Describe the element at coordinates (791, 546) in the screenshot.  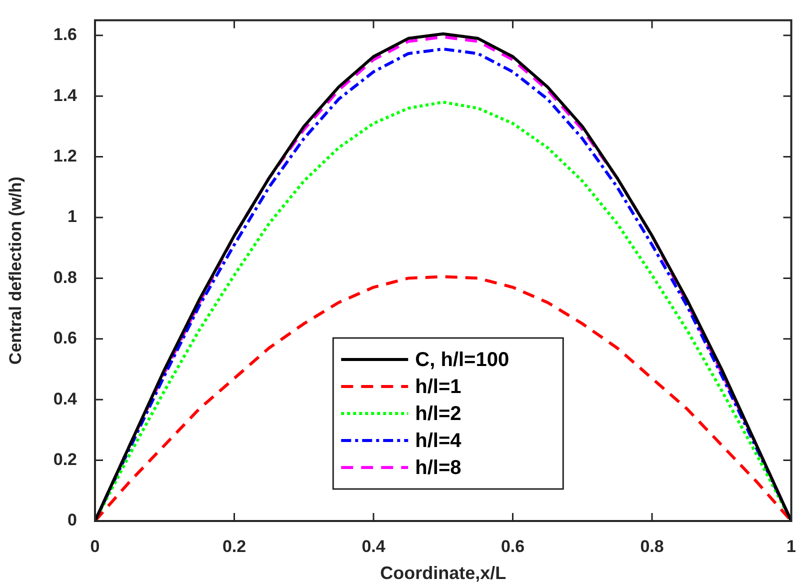
I see `x-tick-label: 1` at that location.